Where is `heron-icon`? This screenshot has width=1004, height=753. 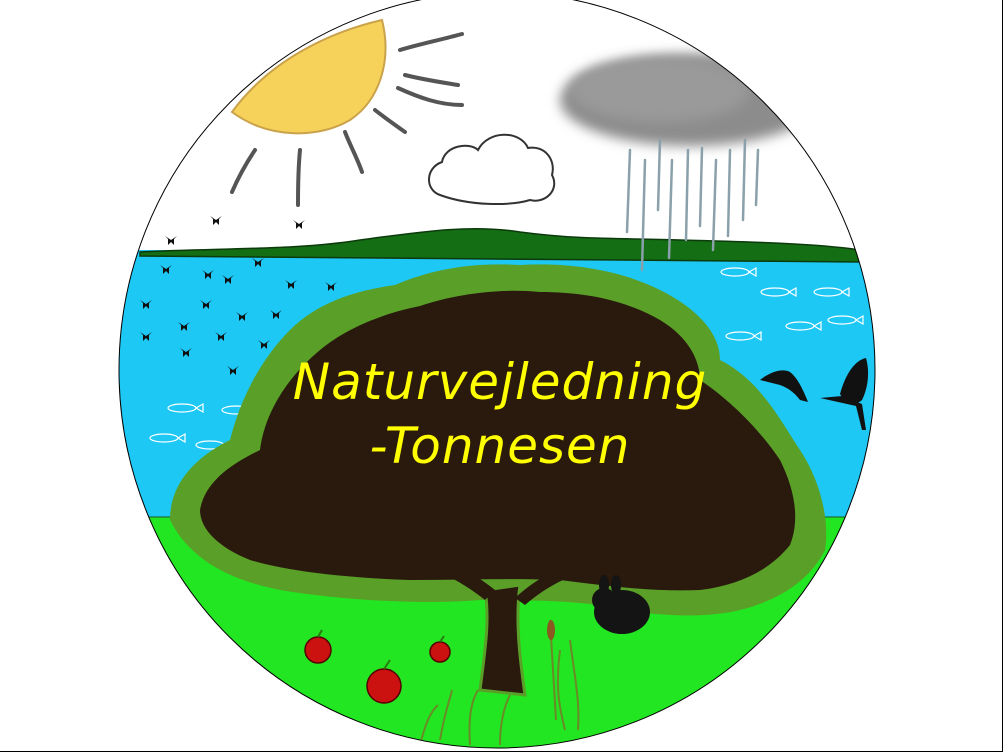 heron-icon is located at coordinates (814, 394).